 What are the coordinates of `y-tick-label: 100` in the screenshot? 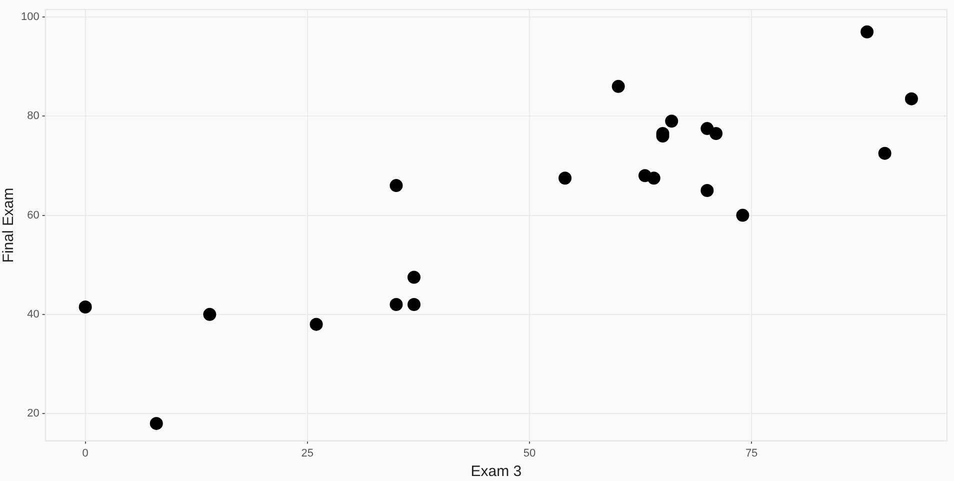 It's located at (30, 17).